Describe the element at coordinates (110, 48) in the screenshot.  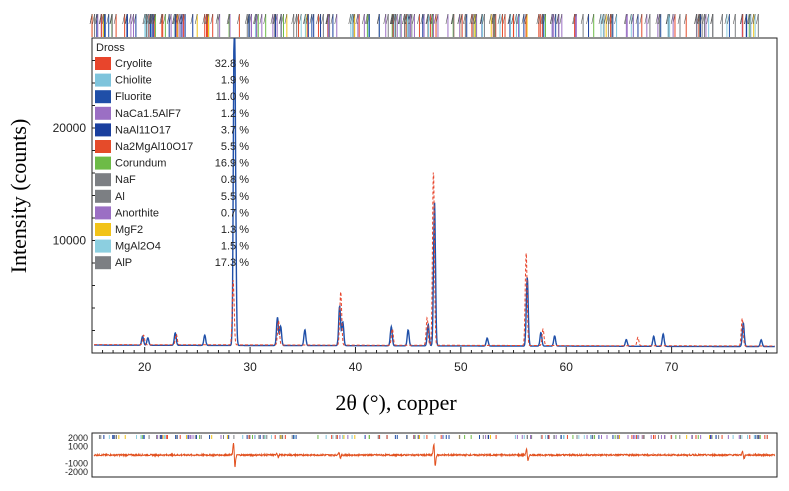
I see `legend-title: Dross` at that location.